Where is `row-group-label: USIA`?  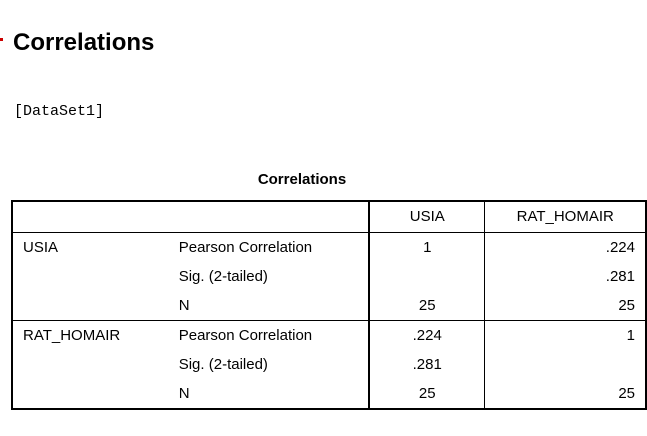 row-group-label: USIA is located at coordinates (90, 247).